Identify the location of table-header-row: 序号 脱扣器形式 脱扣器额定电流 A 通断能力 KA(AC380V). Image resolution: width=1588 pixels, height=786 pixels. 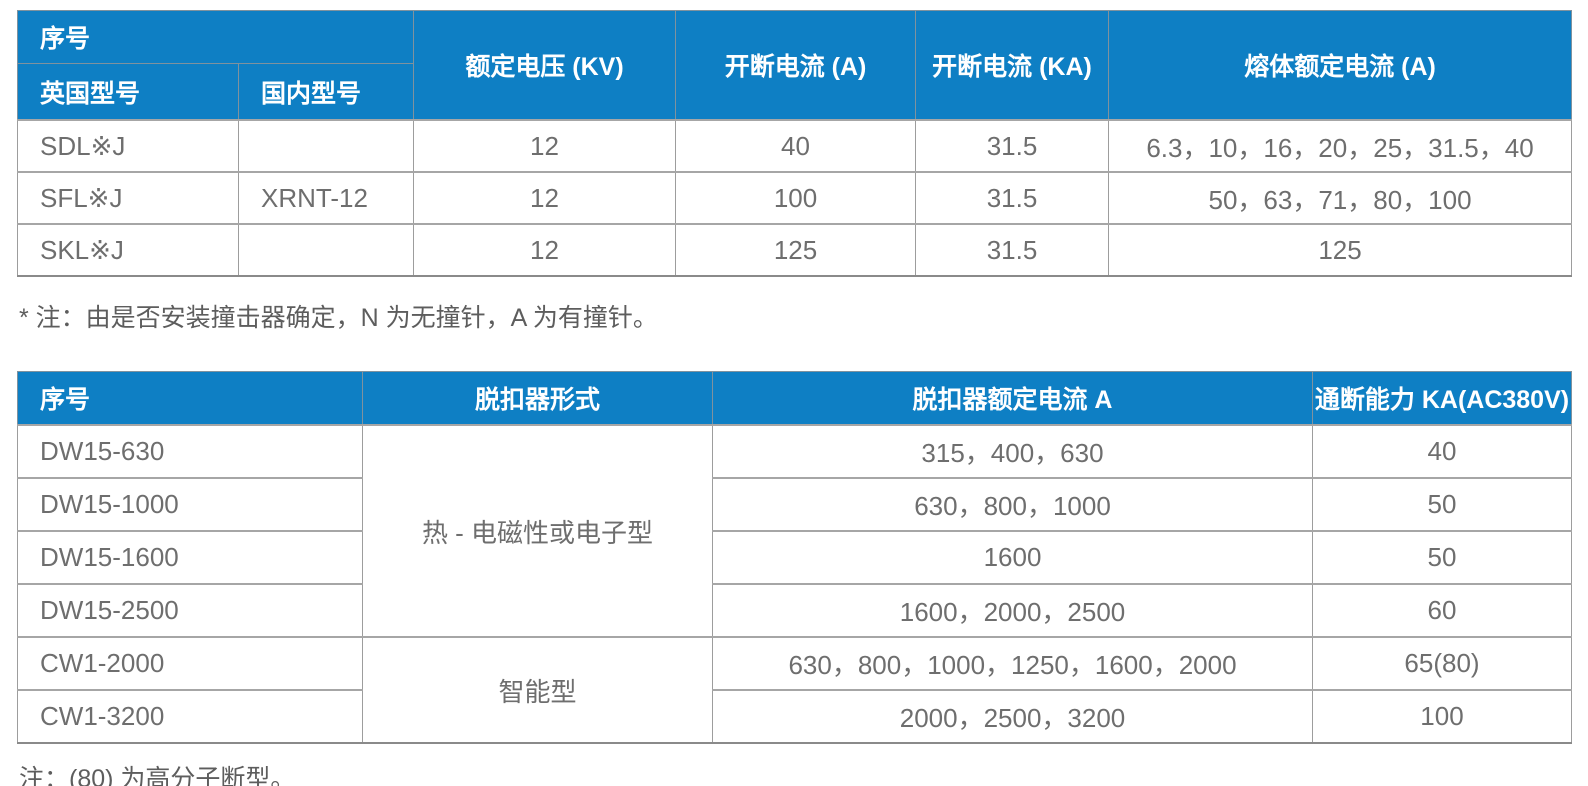
(794, 398).